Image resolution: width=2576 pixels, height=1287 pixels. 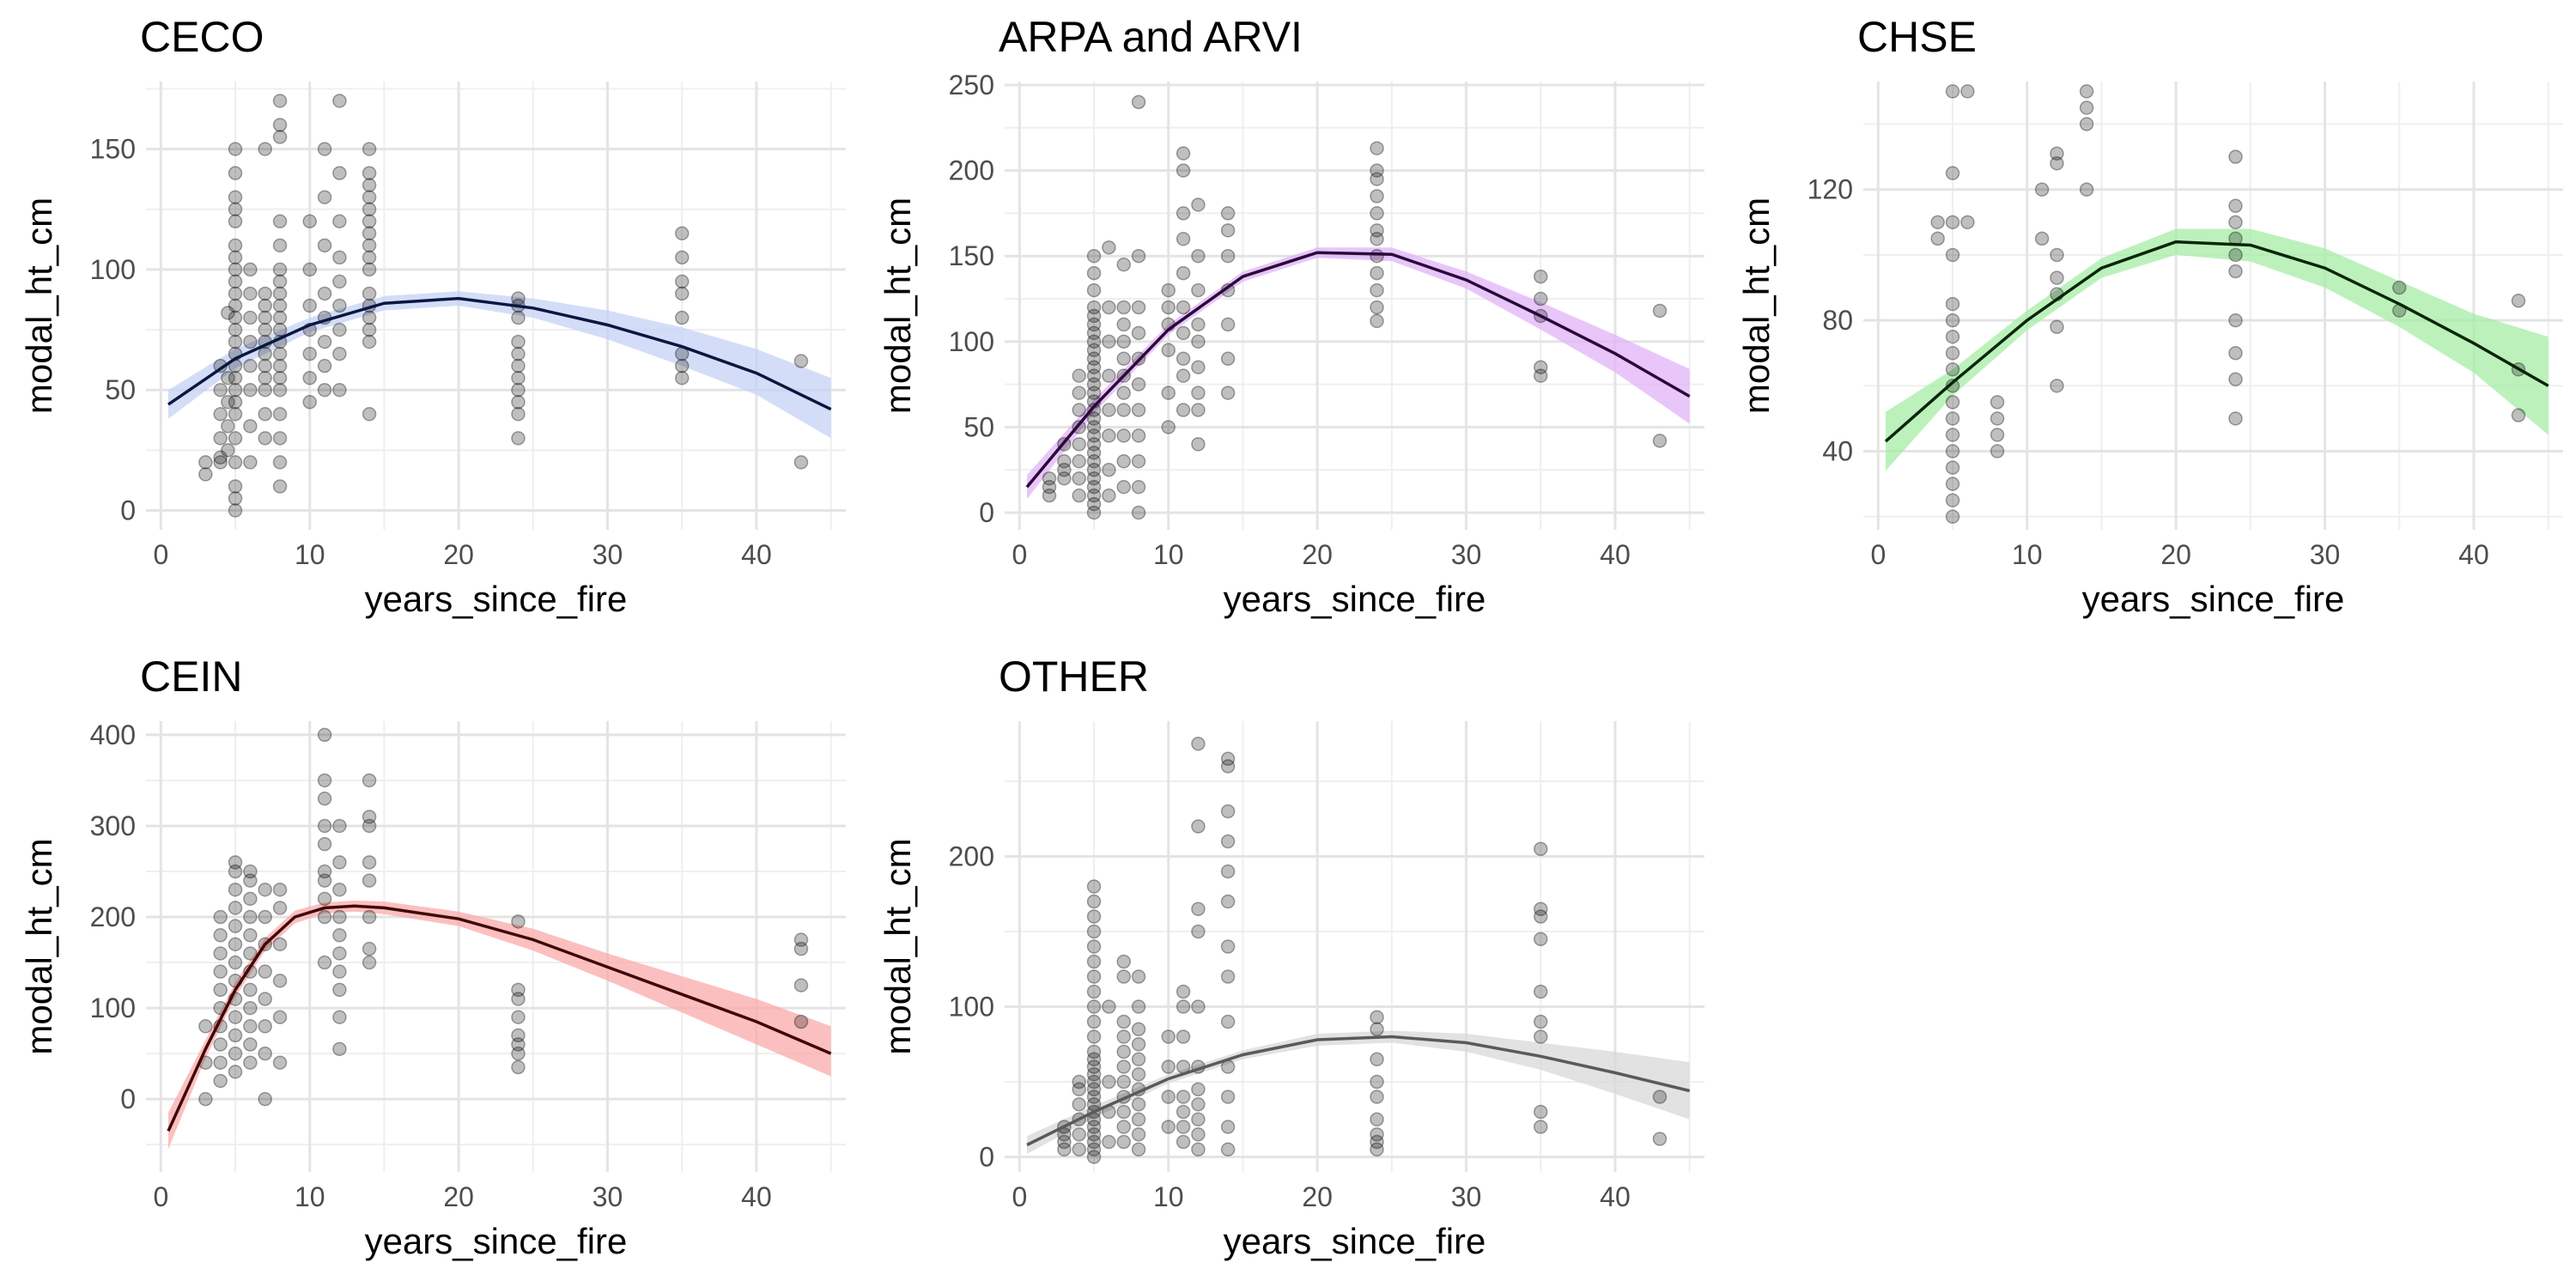 What do you see at coordinates (979, 426) in the screenshot?
I see `y-tick-label: 50` at bounding box center [979, 426].